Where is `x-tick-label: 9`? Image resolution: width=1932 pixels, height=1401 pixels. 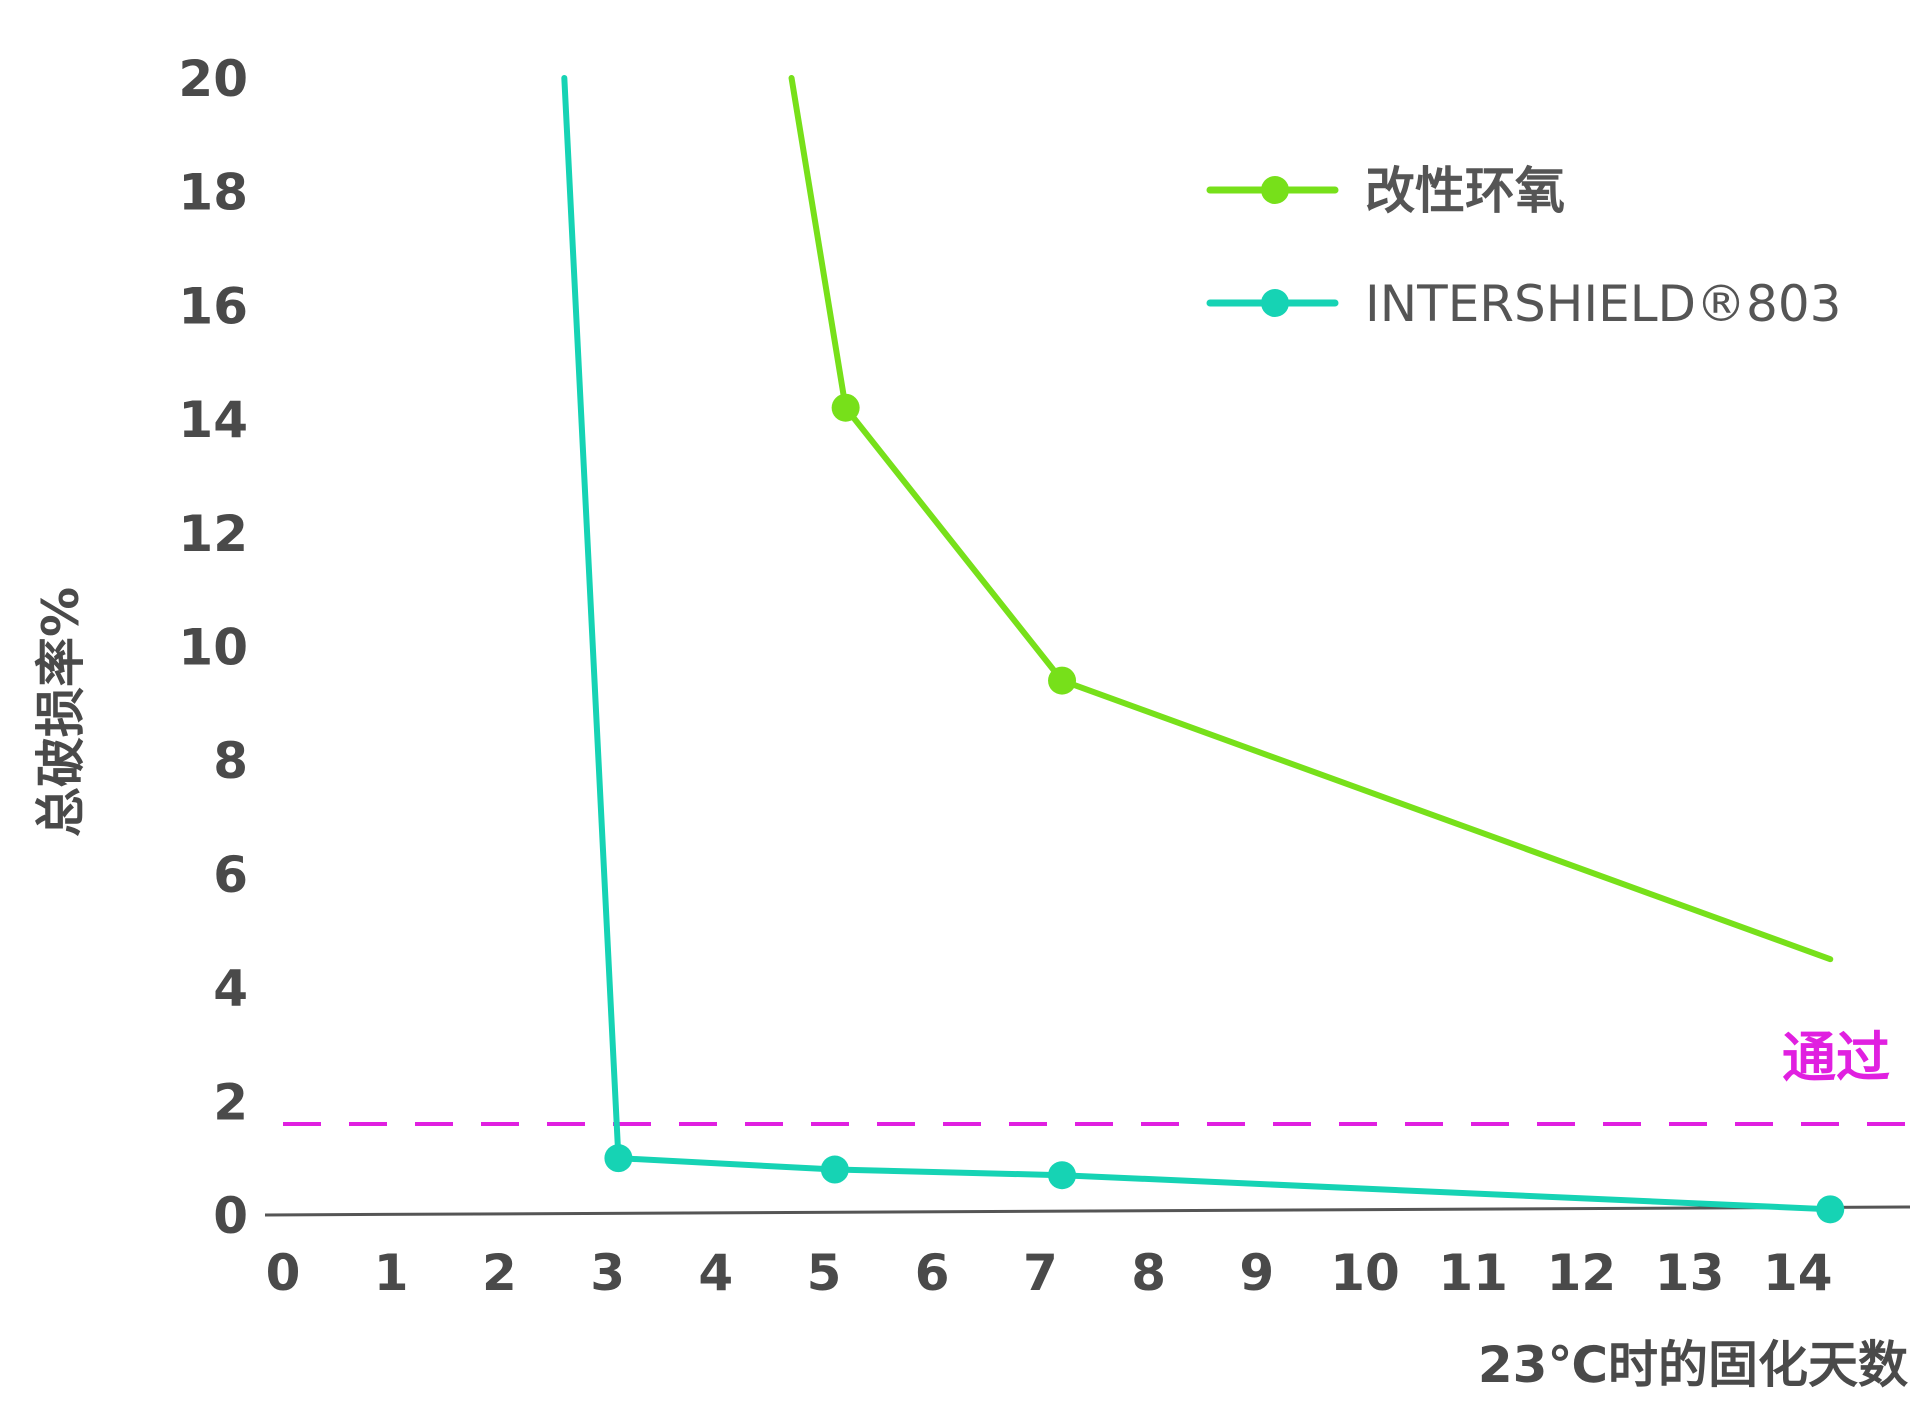 x-tick-label: 9 is located at coordinates (1256, 1273).